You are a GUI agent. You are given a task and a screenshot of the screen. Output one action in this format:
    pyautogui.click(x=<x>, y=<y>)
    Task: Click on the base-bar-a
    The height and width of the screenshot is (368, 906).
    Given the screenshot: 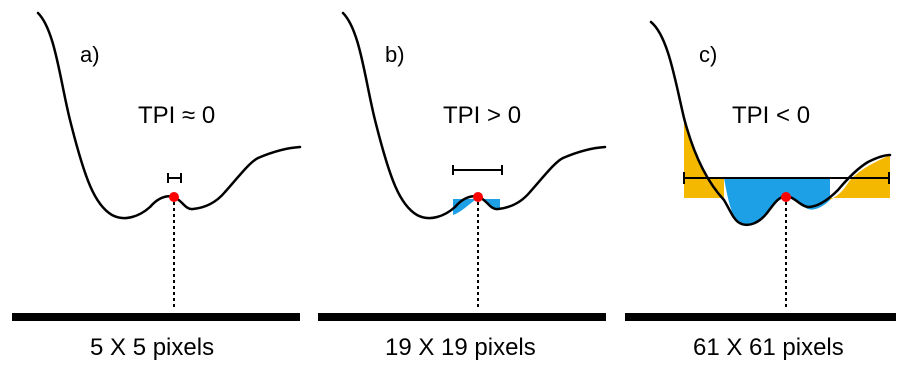 What is the action you would take?
    pyautogui.click(x=156, y=317)
    